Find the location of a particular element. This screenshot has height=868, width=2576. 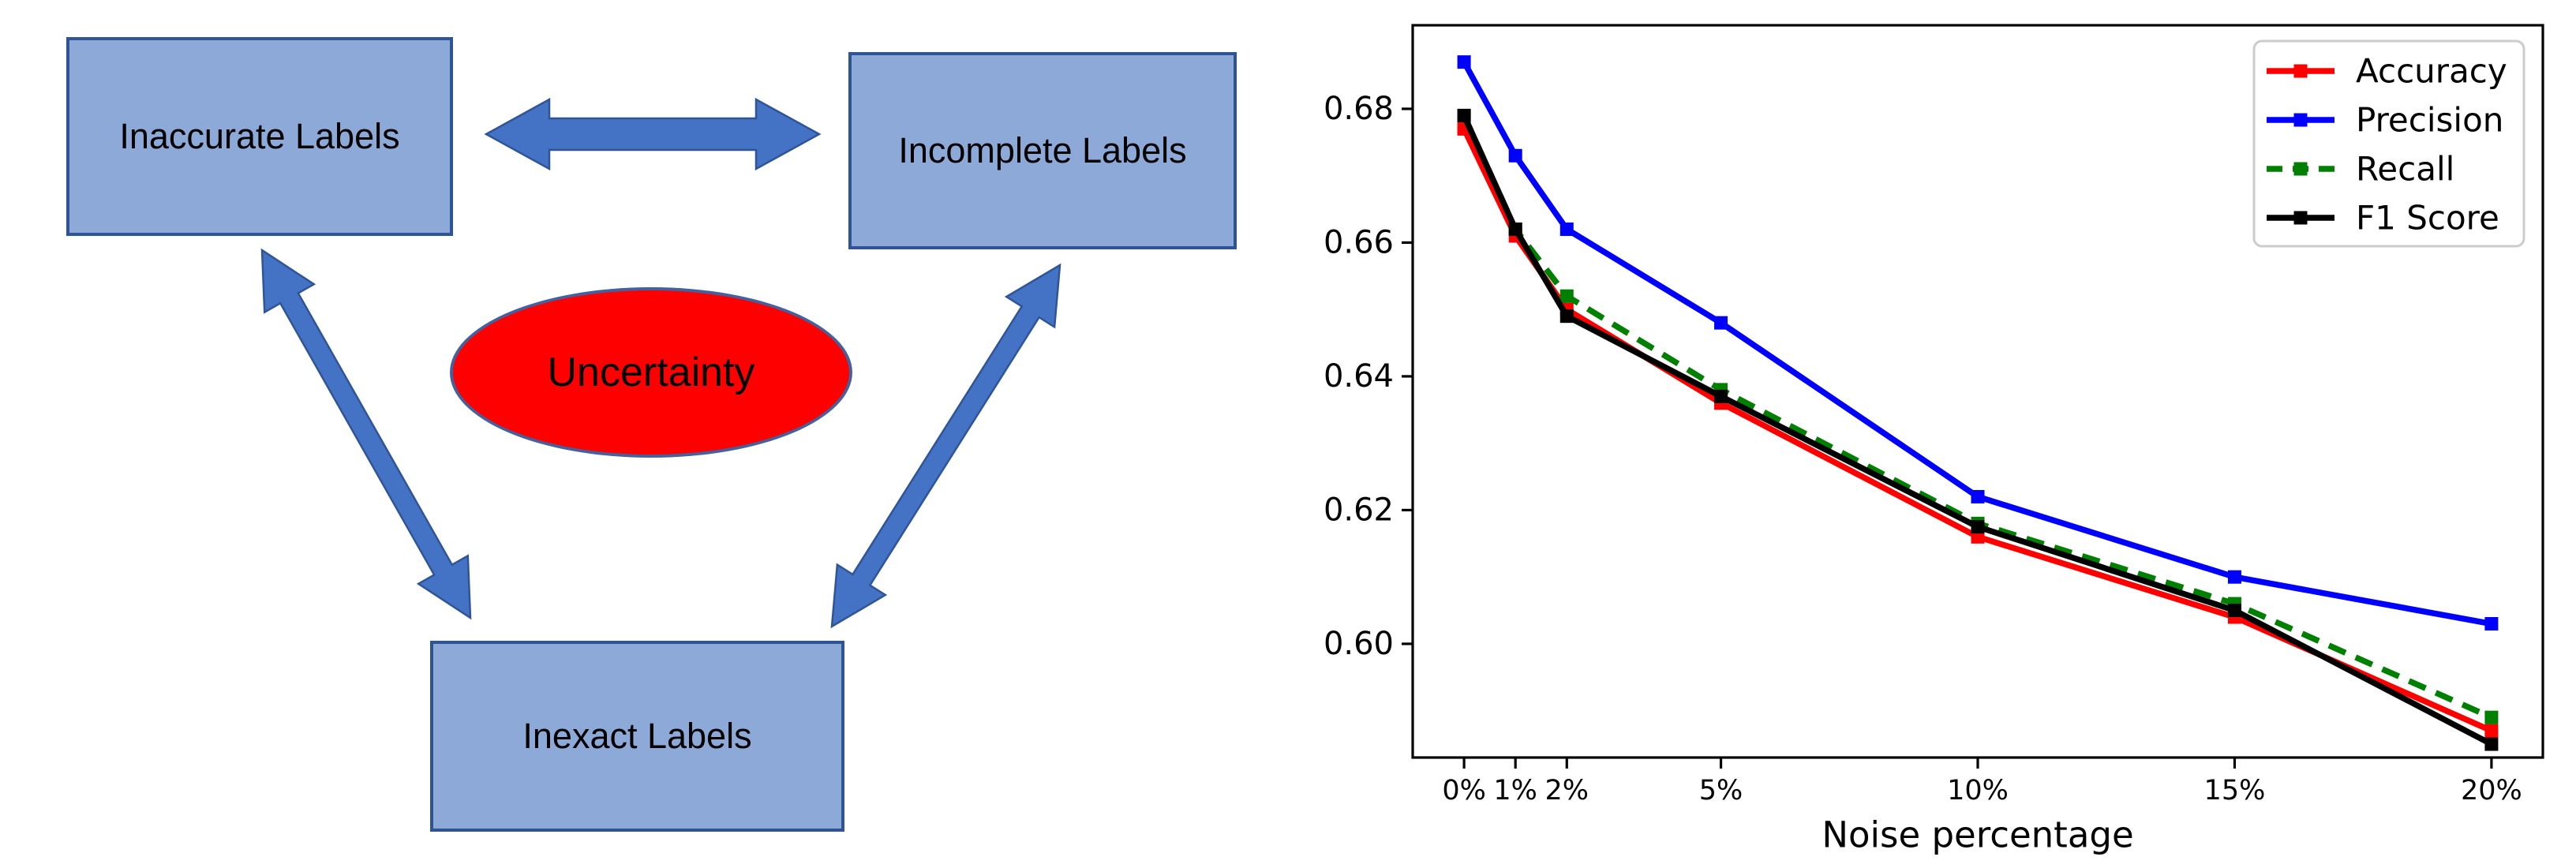

diagram-node-incomplete-labels: Incomplete Labels is located at coordinates (1042, 150).